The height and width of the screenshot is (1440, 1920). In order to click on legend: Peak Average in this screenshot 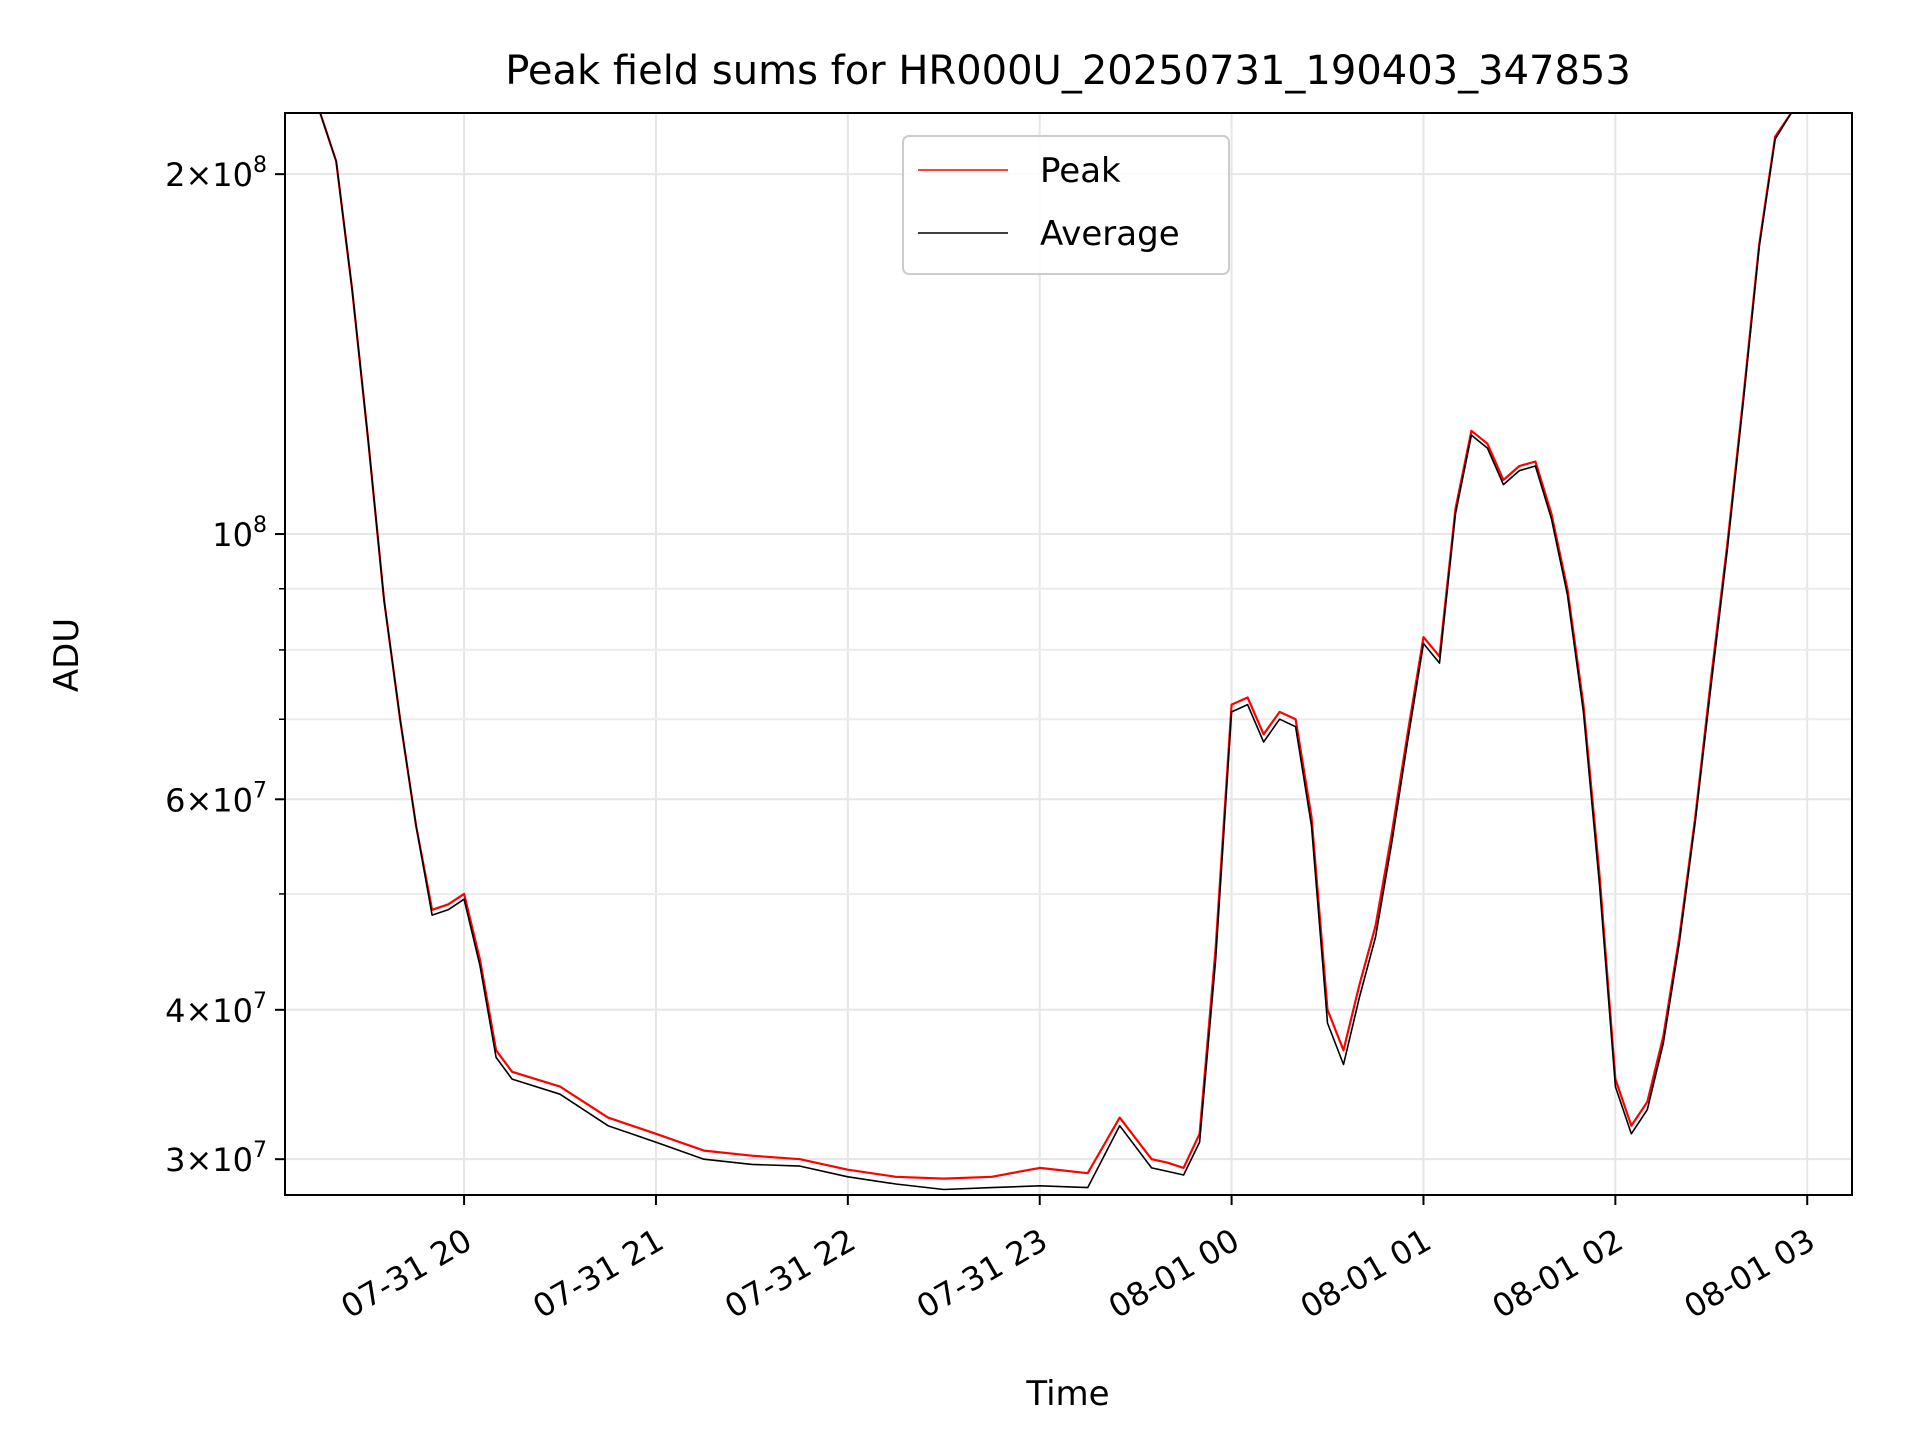, I will do `click(1066, 205)`.